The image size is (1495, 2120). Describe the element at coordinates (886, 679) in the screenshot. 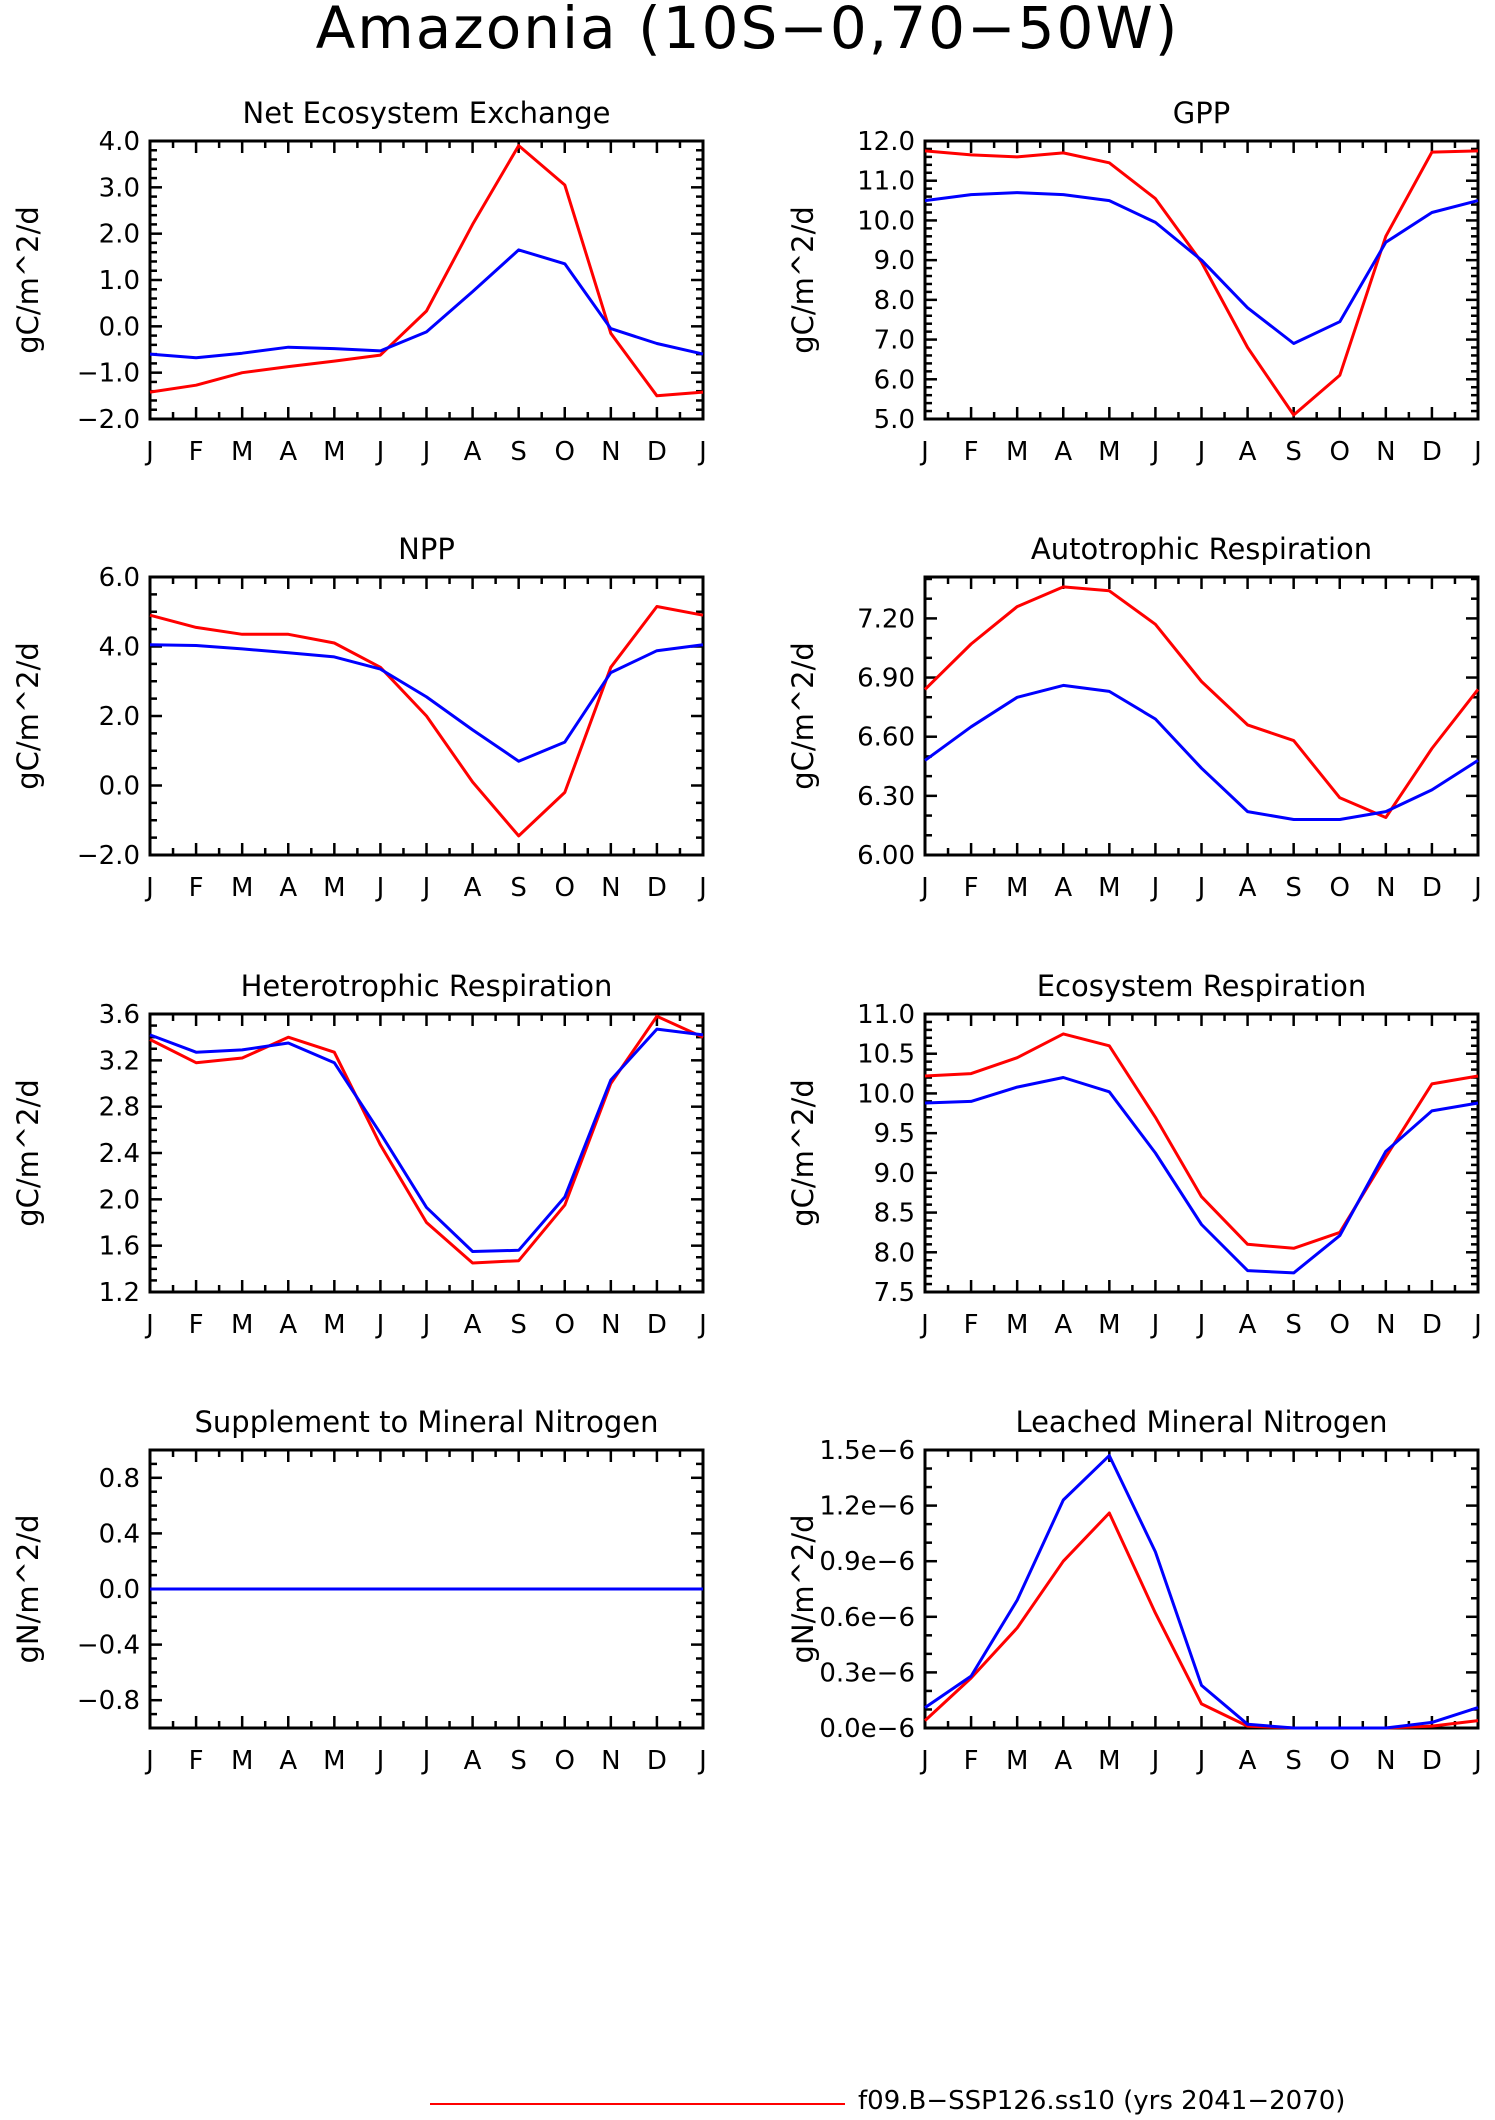

I see `y-tick-label: 6.90` at that location.